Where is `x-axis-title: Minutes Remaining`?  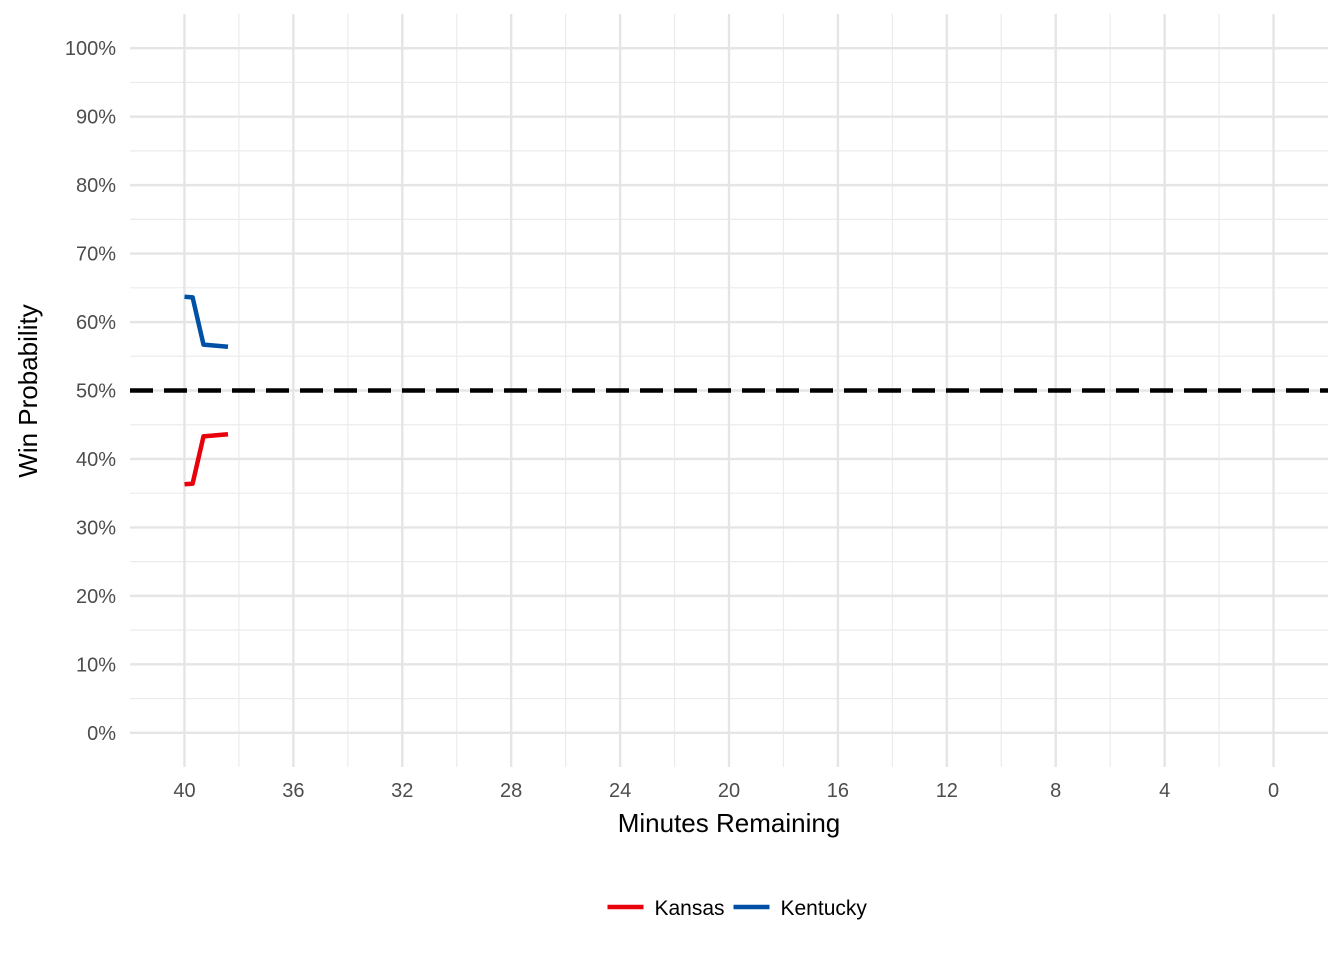 x-axis-title: Minutes Remaining is located at coordinates (729, 823).